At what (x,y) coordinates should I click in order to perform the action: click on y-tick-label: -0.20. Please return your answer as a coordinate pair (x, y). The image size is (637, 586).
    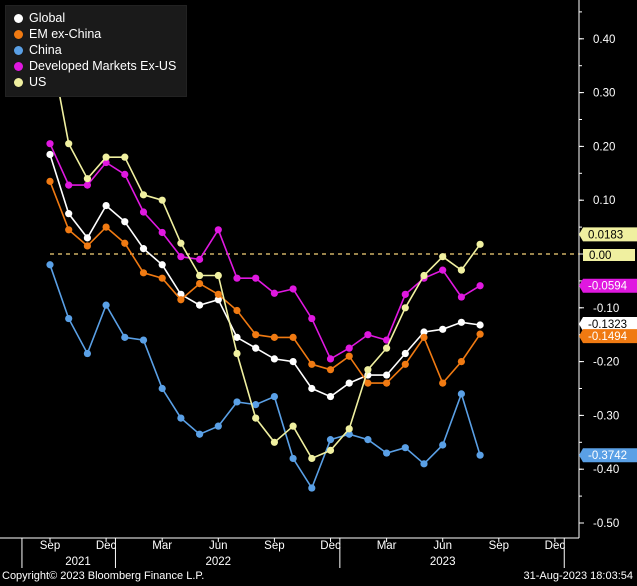
    Looking at the image, I should click on (606, 363).